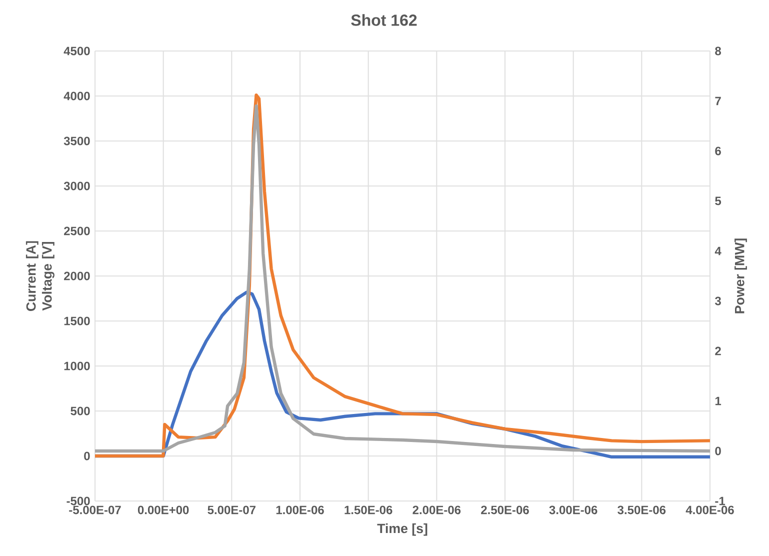 This screenshot has height=556, width=769. I want to click on y-tick-label: 1500, so click(77, 321).